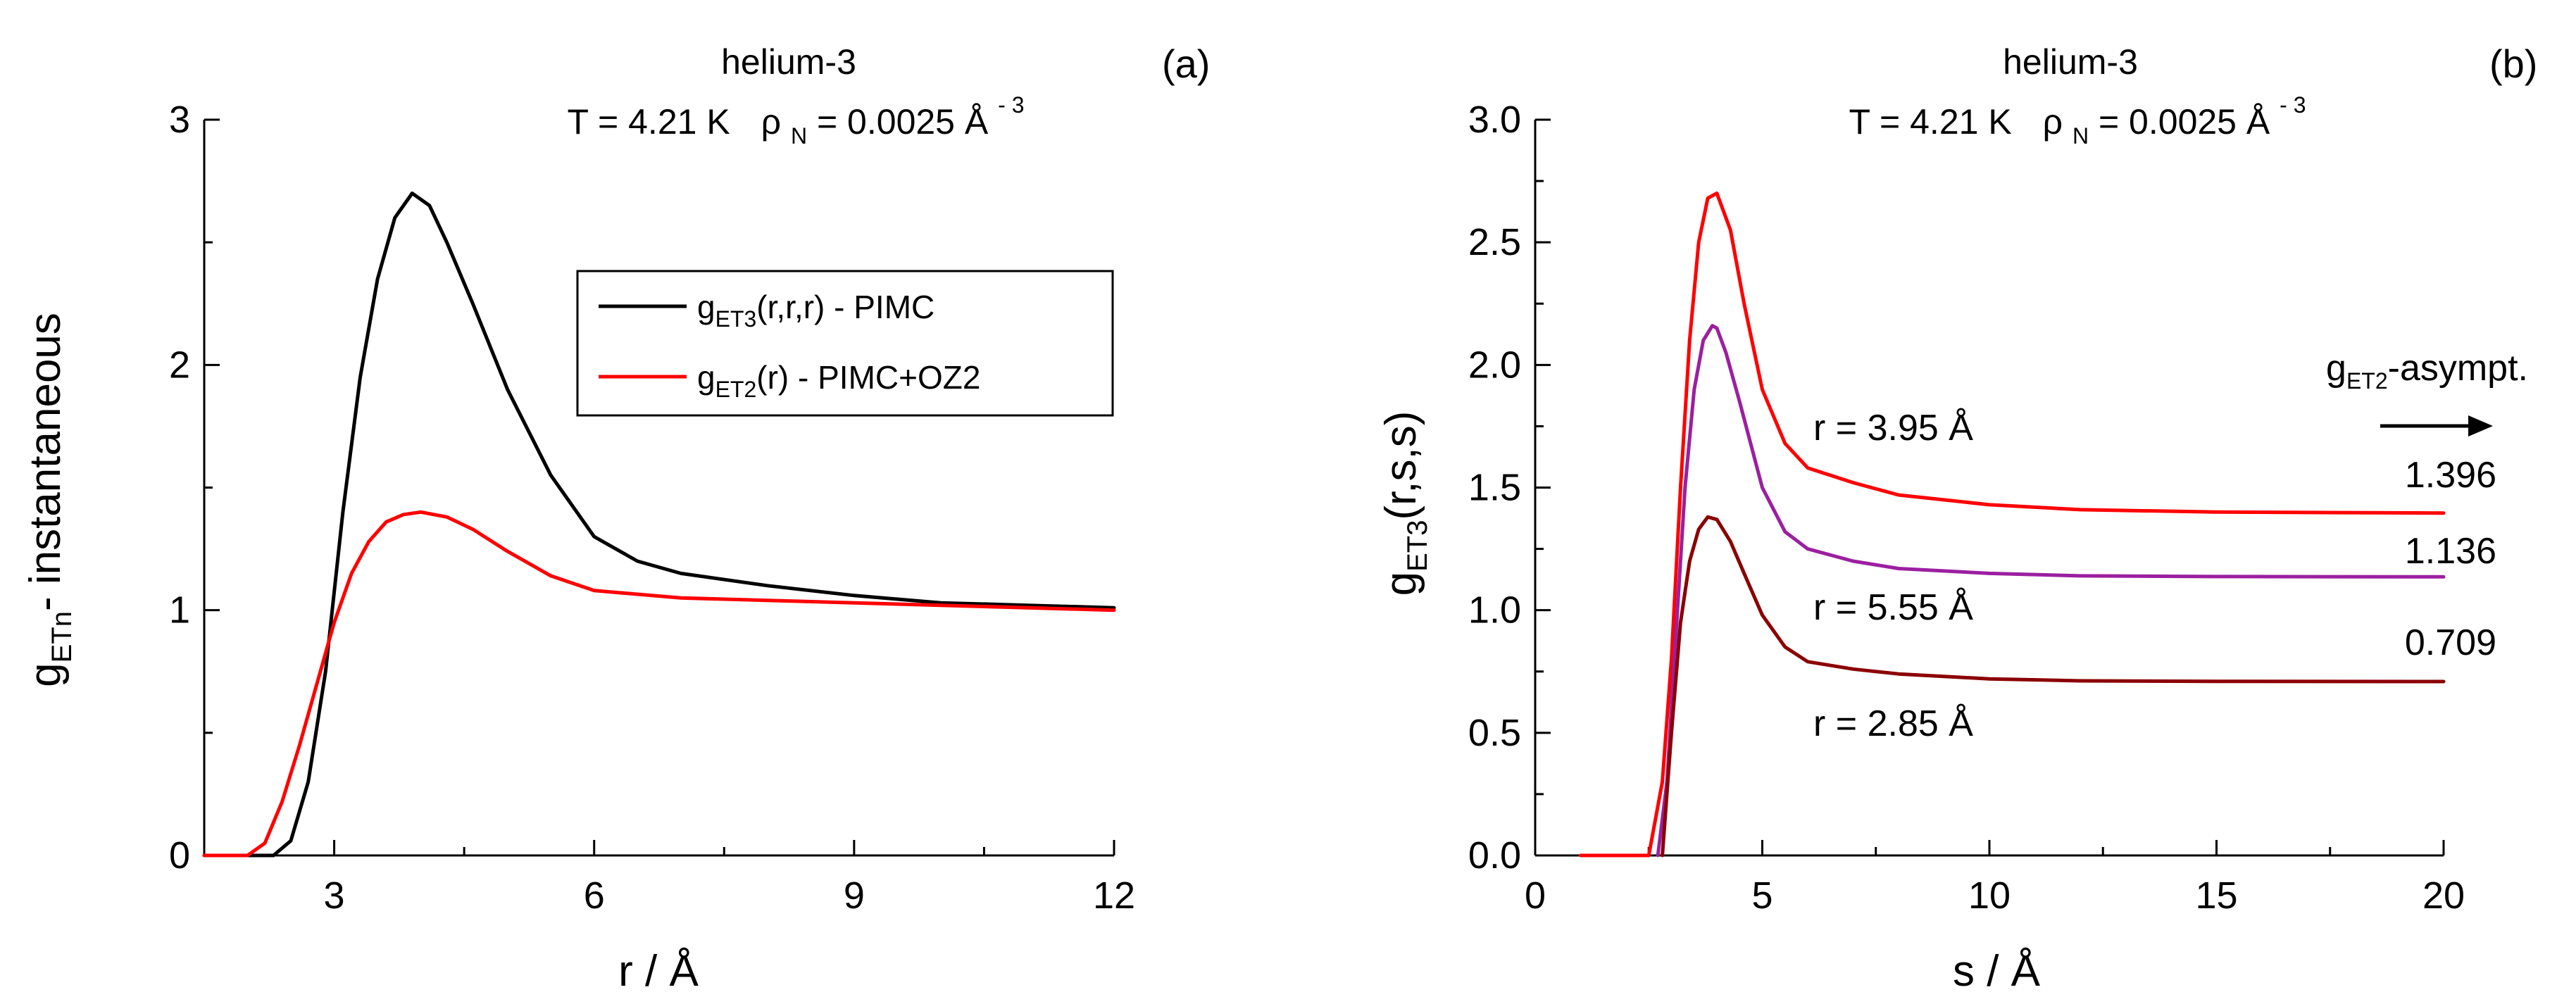 The height and width of the screenshot is (1004, 2576). I want to click on panel-a-x-tick-label: 12, so click(1114, 896).